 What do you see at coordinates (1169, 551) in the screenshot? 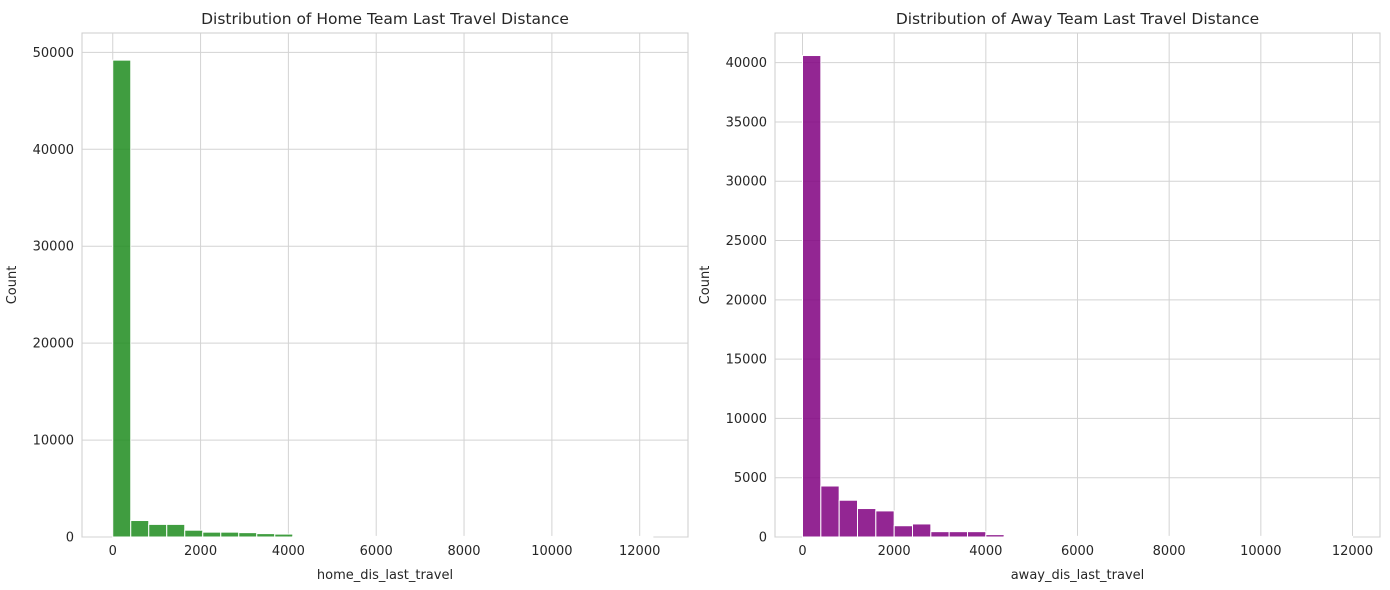
I see `away-x-tick-label: 8000` at bounding box center [1169, 551].